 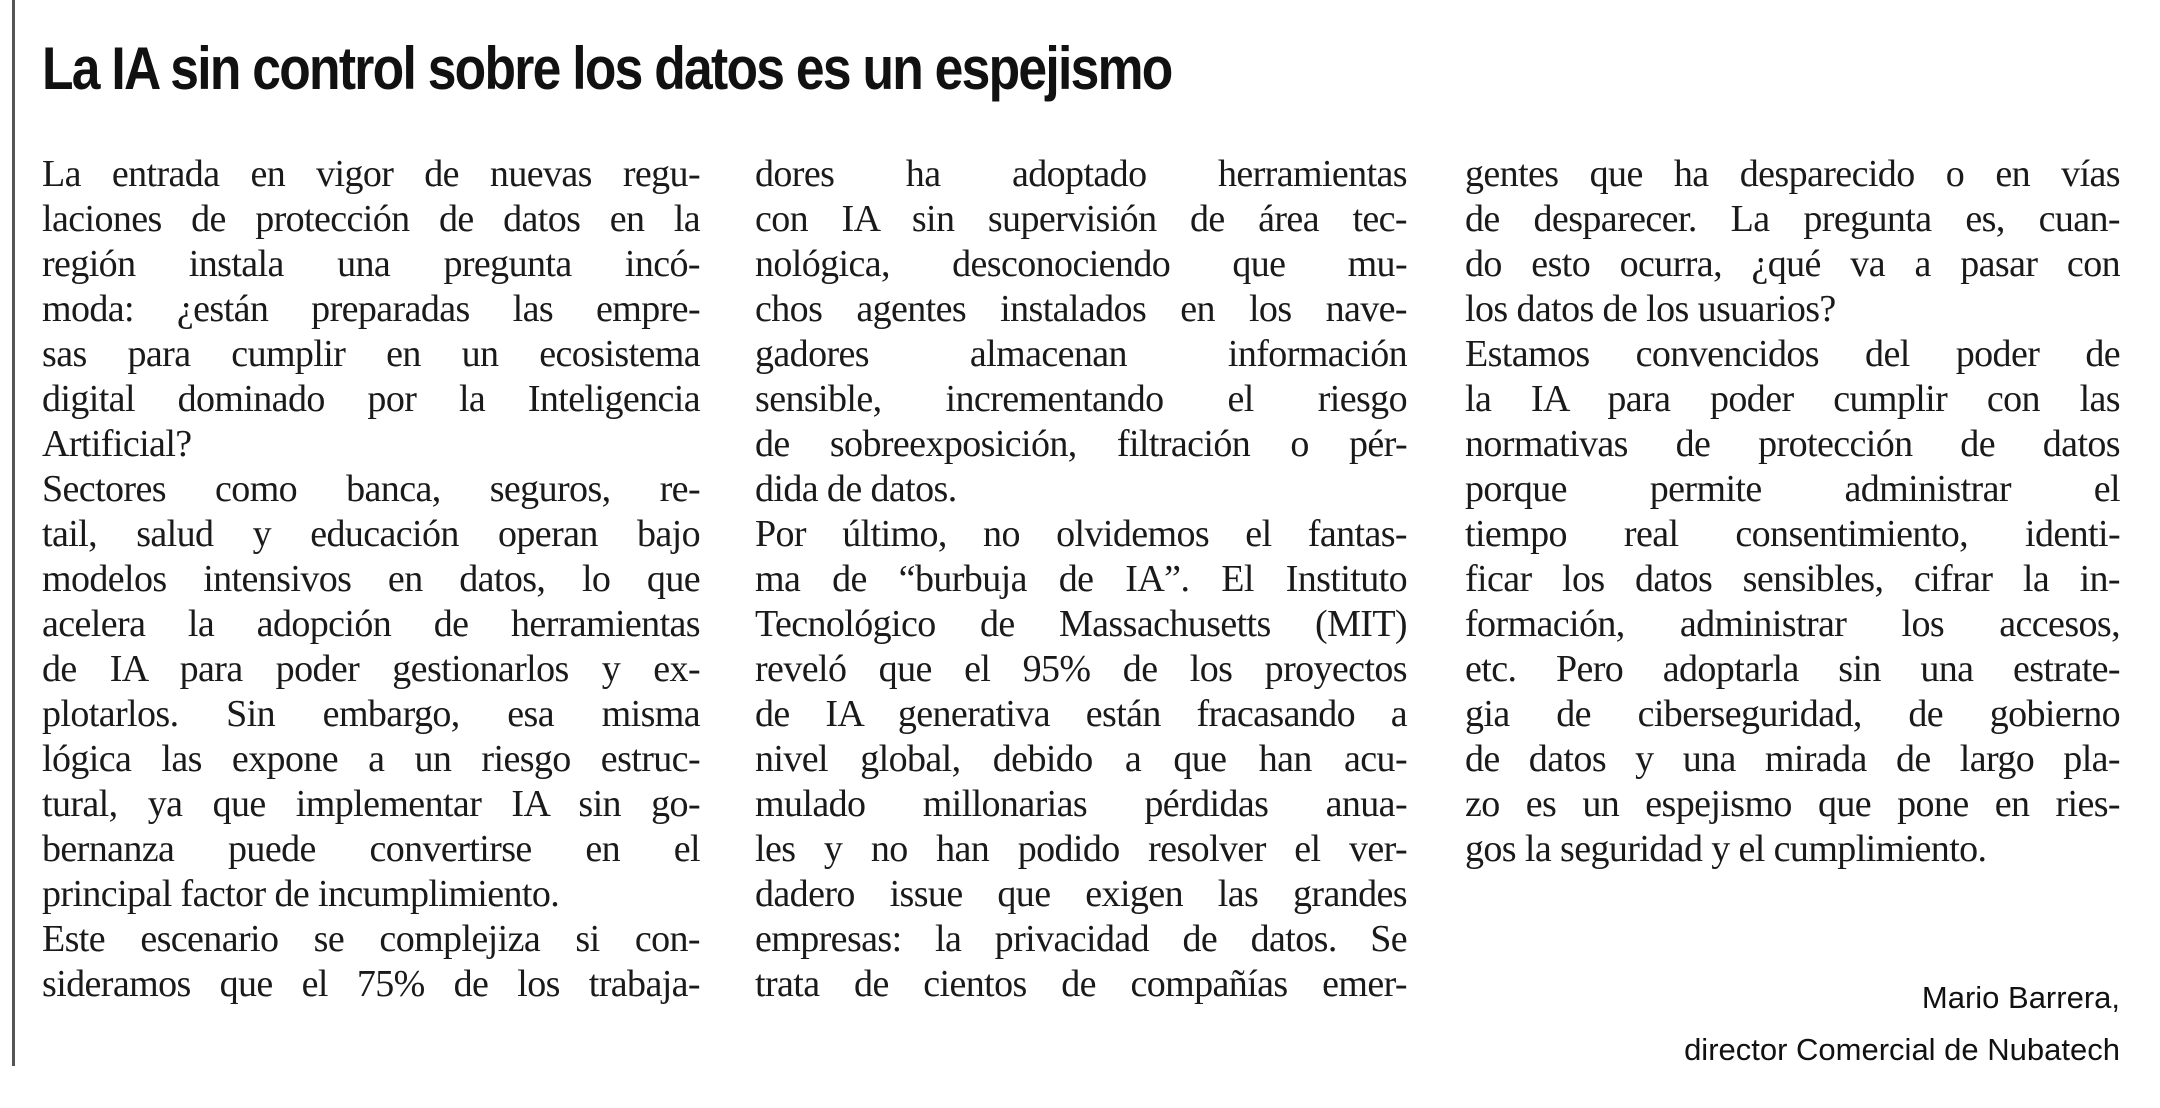 I want to click on text-line: dida de datos., so click(x=856, y=489).